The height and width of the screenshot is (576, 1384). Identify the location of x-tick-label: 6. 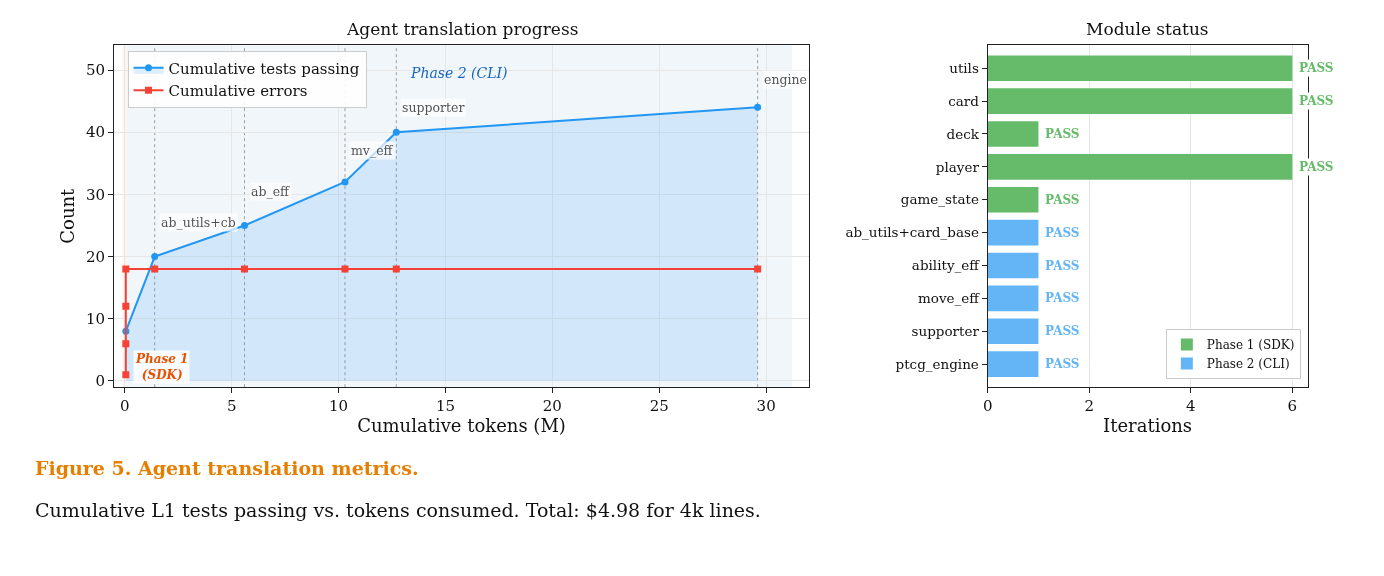
(1292, 406).